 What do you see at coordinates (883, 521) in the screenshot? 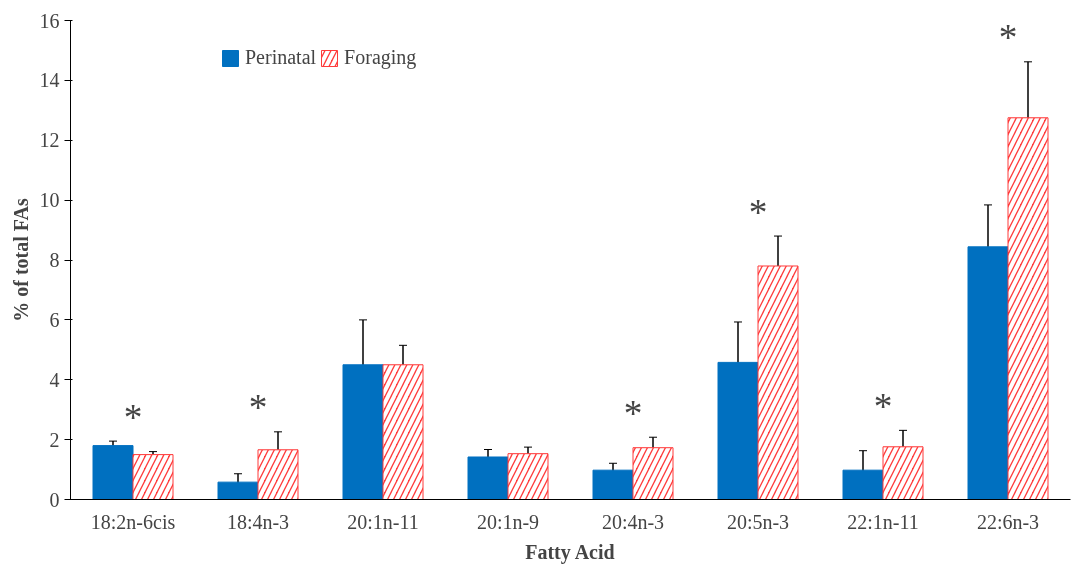
I see `x-tick-label: 22:1n-11` at bounding box center [883, 521].